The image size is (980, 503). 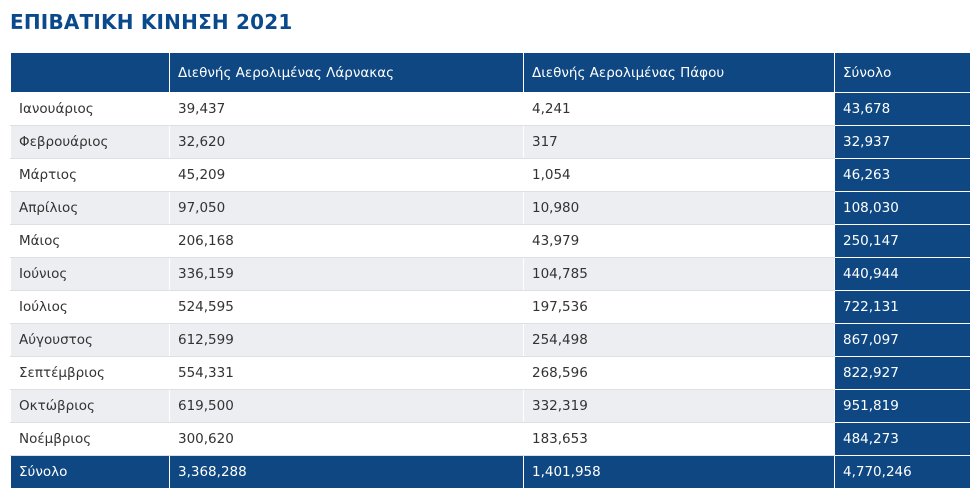 What do you see at coordinates (679, 241) in the screenshot?
I see `row-cell-paphos: 43,979` at bounding box center [679, 241].